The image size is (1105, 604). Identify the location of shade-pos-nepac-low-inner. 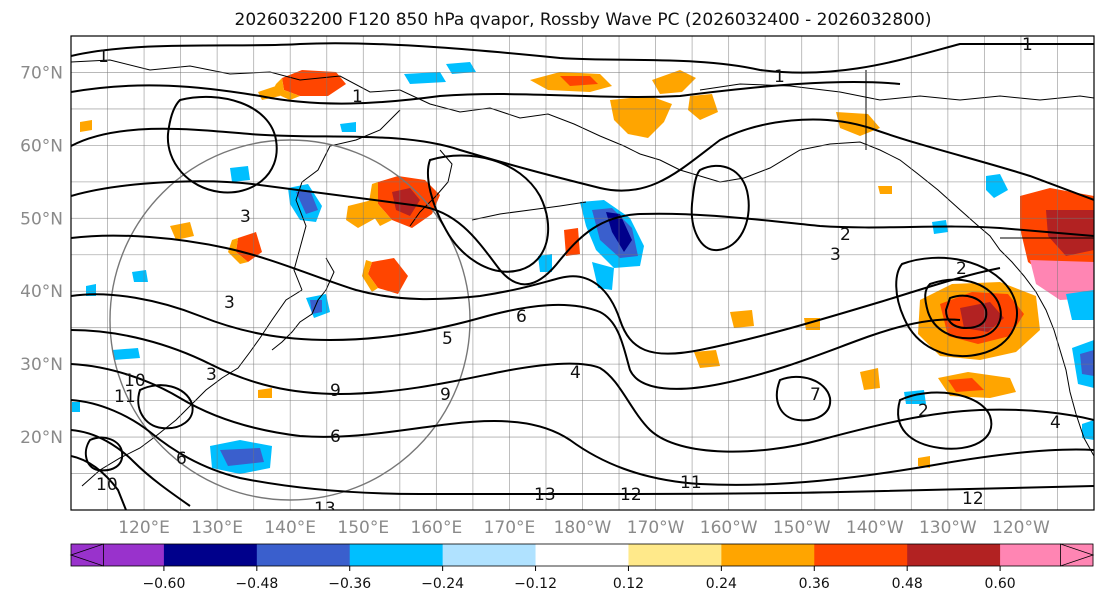
(982, 317).